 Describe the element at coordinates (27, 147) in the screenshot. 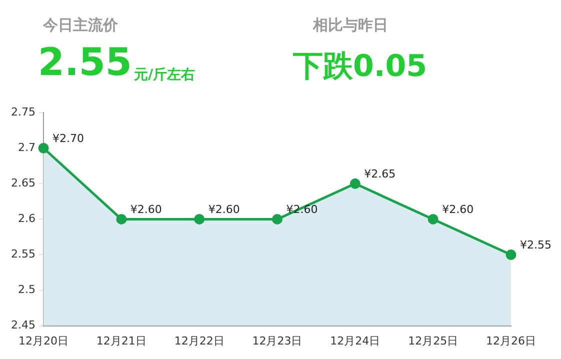

I see `y-tick-label: 2.7` at that location.